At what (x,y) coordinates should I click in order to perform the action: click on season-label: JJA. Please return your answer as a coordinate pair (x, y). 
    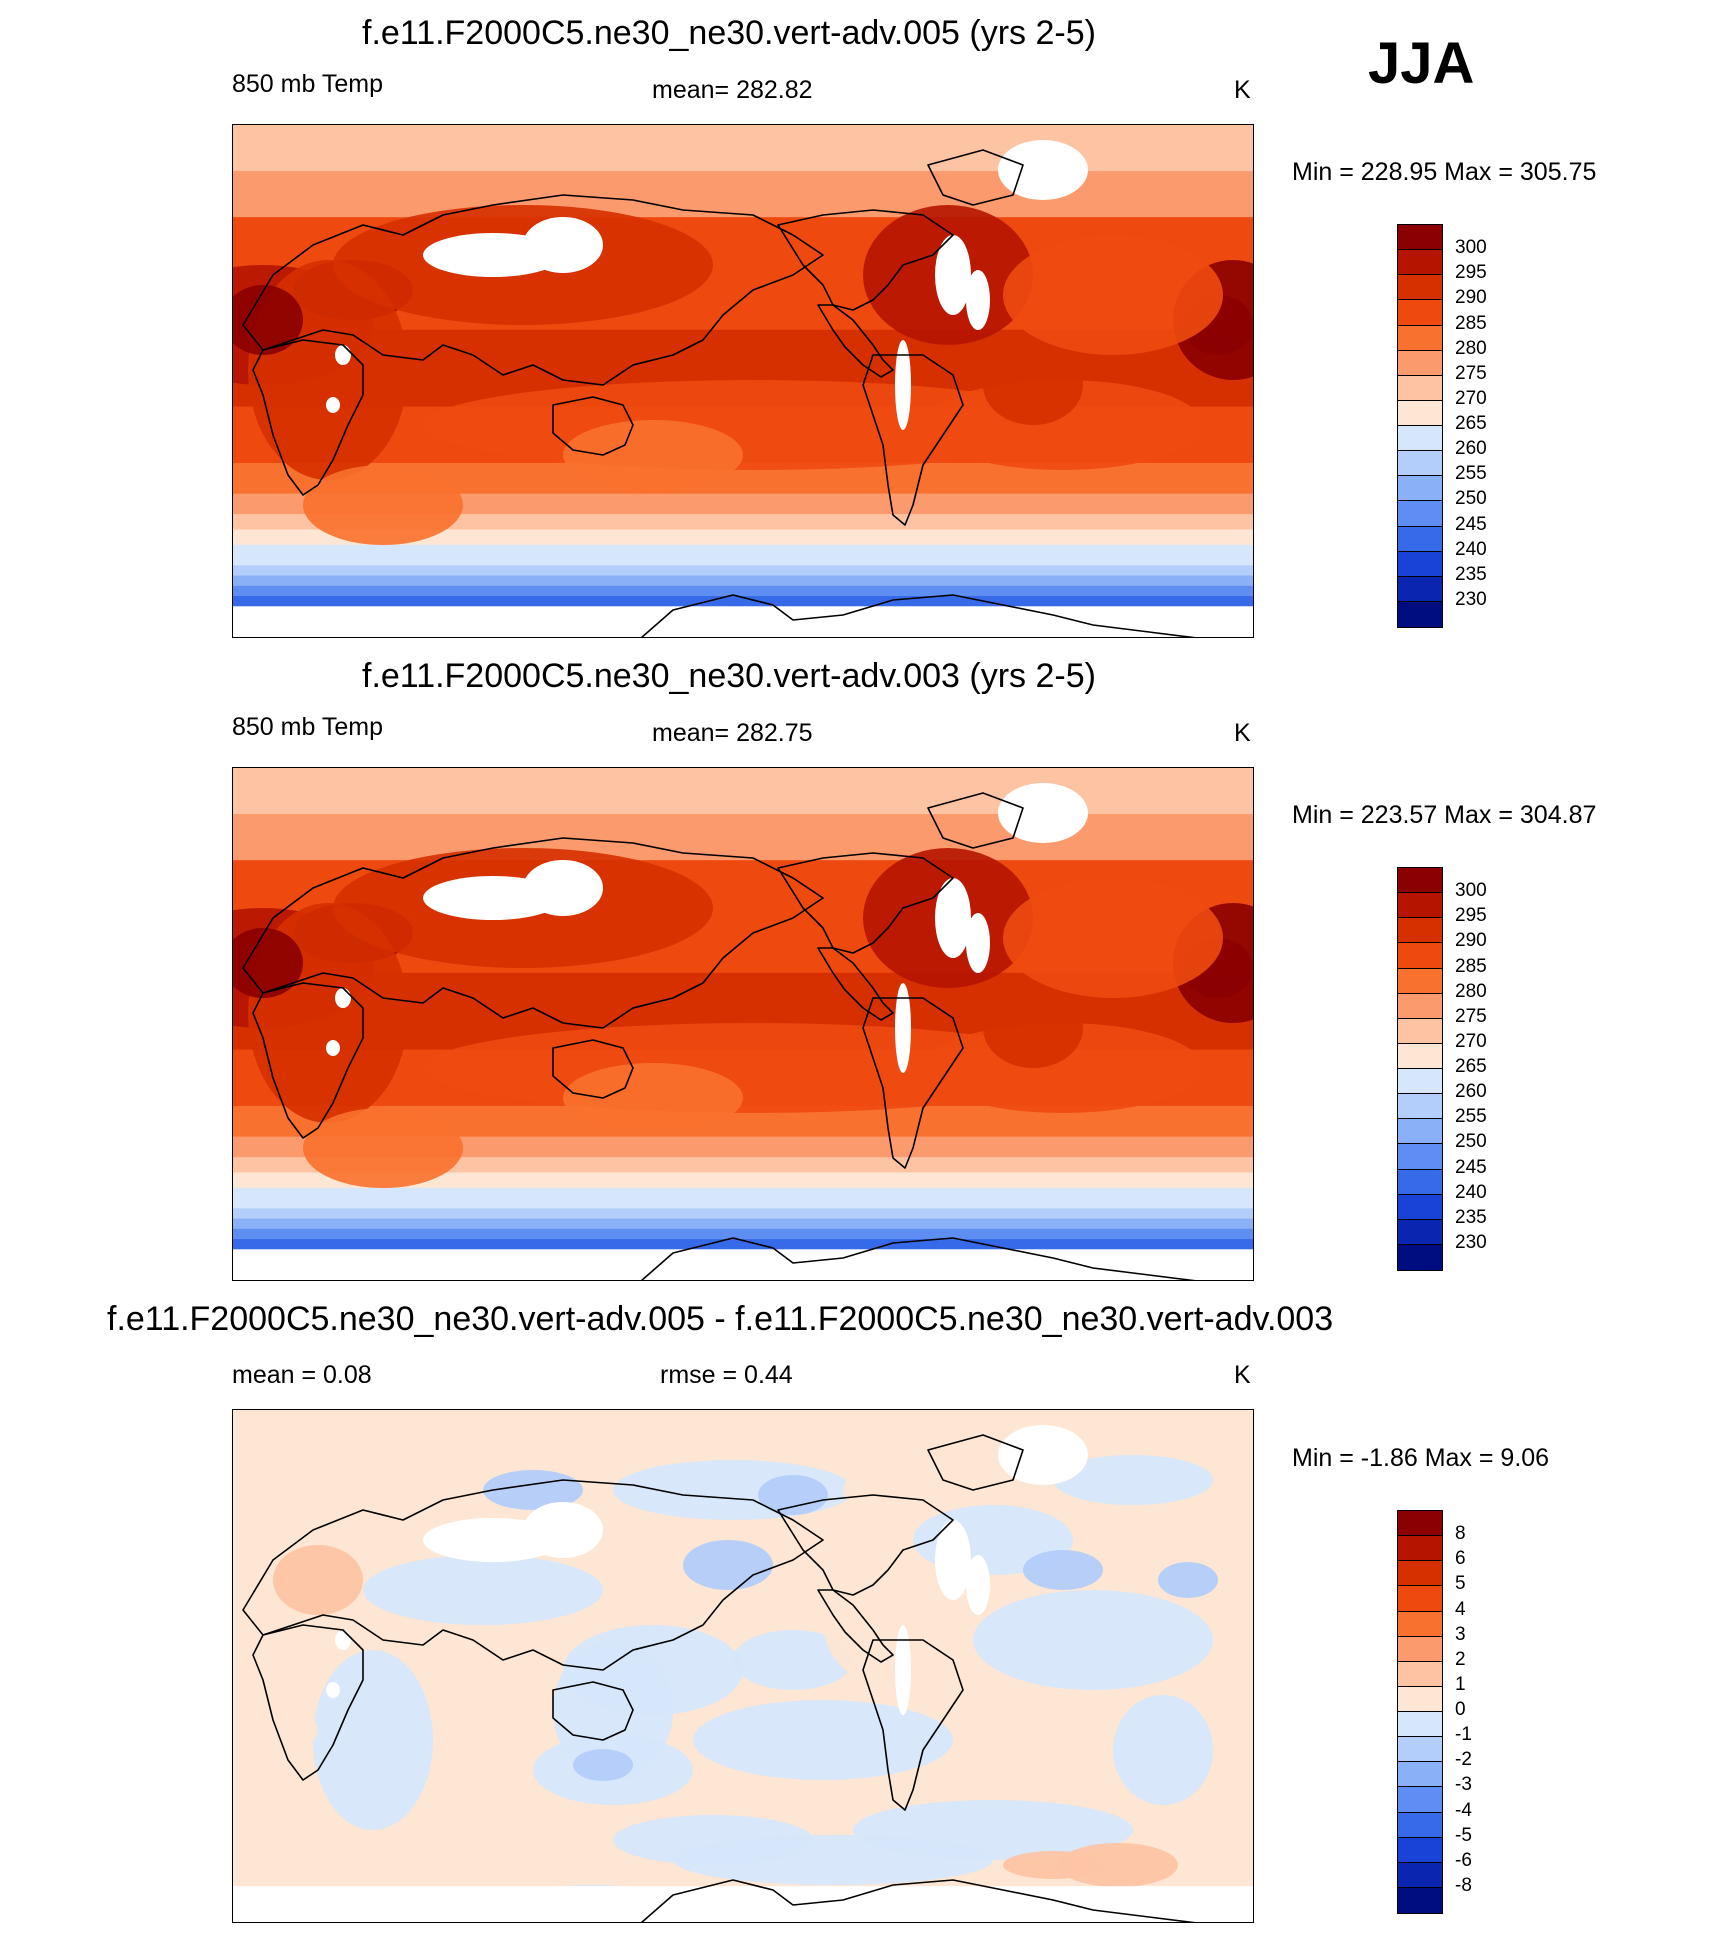
    Looking at the image, I should click on (1421, 63).